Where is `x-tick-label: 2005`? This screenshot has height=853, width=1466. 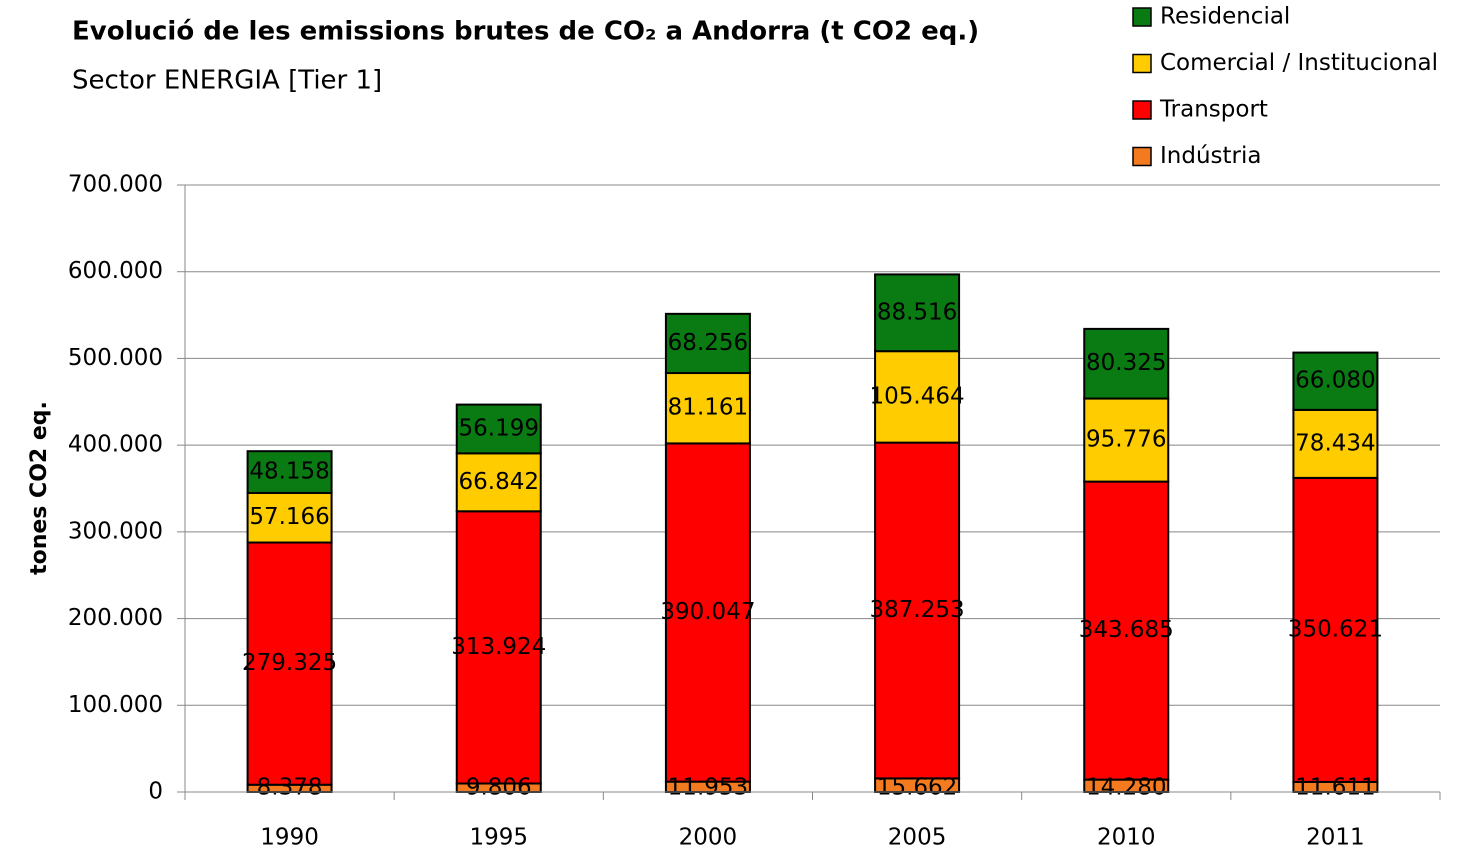 x-tick-label: 2005 is located at coordinates (917, 838).